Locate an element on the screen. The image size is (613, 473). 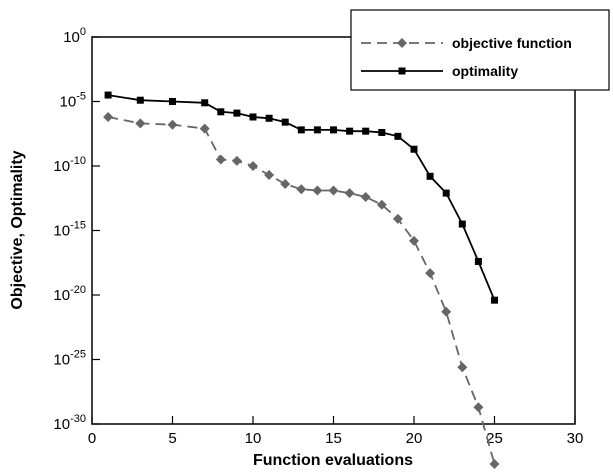
x-tick-label: 10 is located at coordinates (253, 438).